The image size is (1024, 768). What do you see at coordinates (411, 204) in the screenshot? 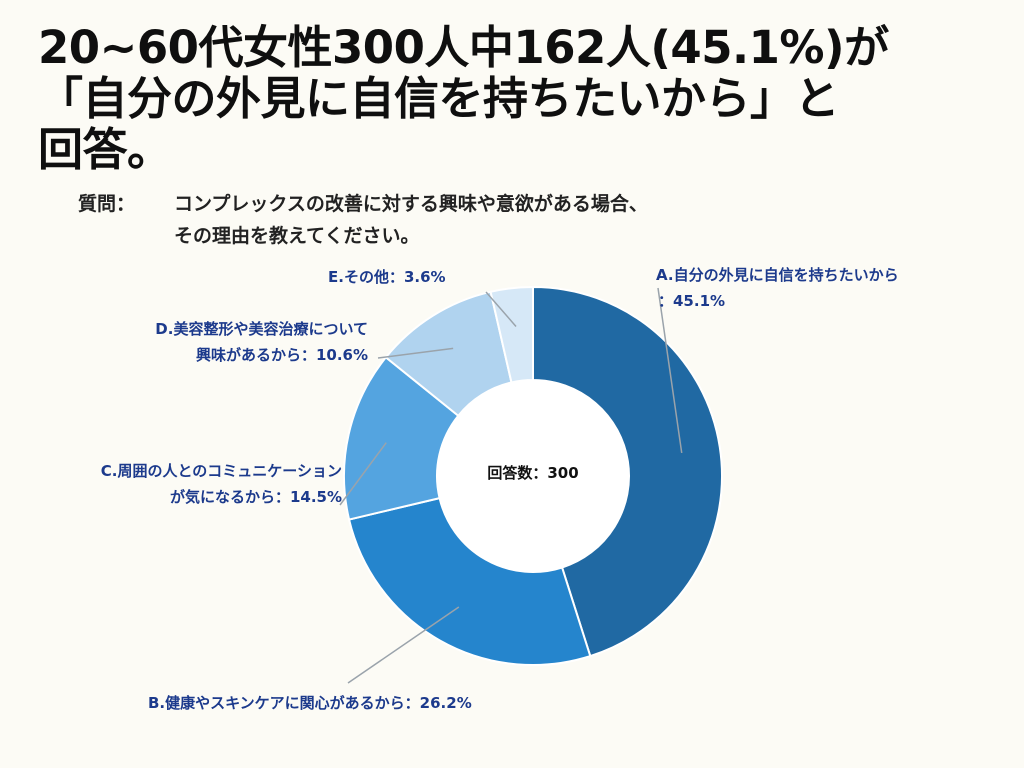
I see `question-line-1: コンプレックスの改善に対する興味や意欲がある場合、` at bounding box center [411, 204].